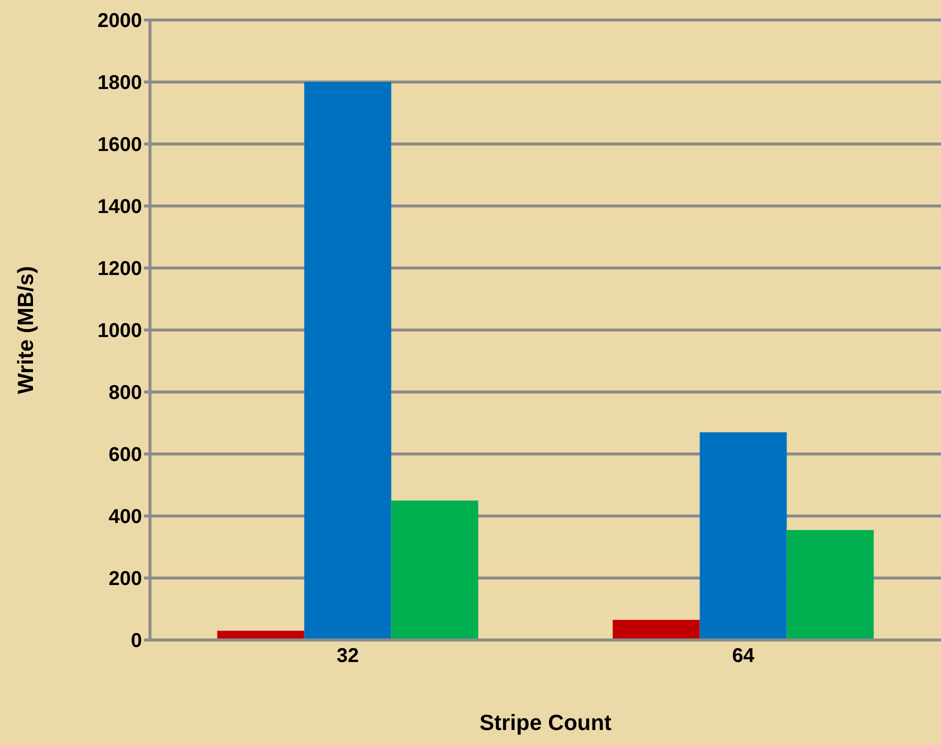 The image size is (941, 745). I want to click on y-tick-label: 600, so click(125, 455).